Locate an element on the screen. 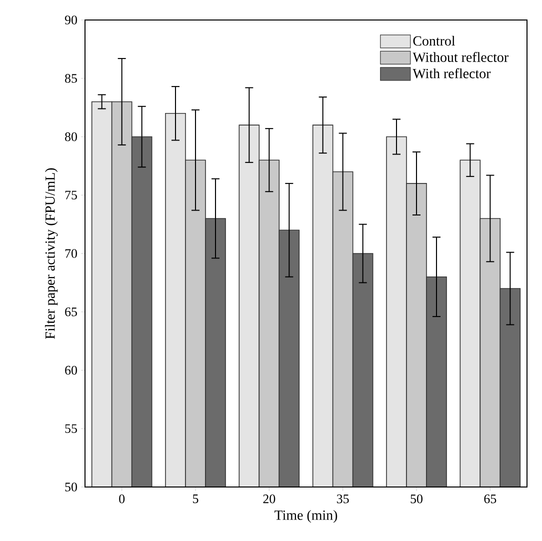  y-tick-label: 85 is located at coordinates (71, 78).